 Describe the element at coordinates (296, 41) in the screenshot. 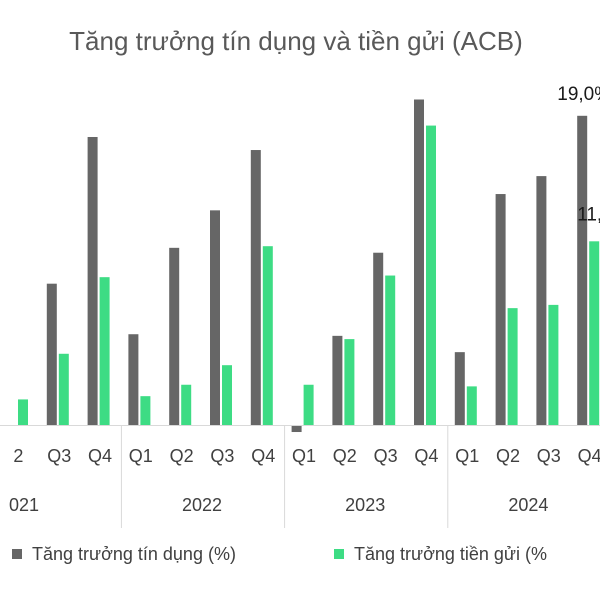

I see `chart-title: Tăng trưởng tín dụng và tiền gửi (ACB)` at that location.